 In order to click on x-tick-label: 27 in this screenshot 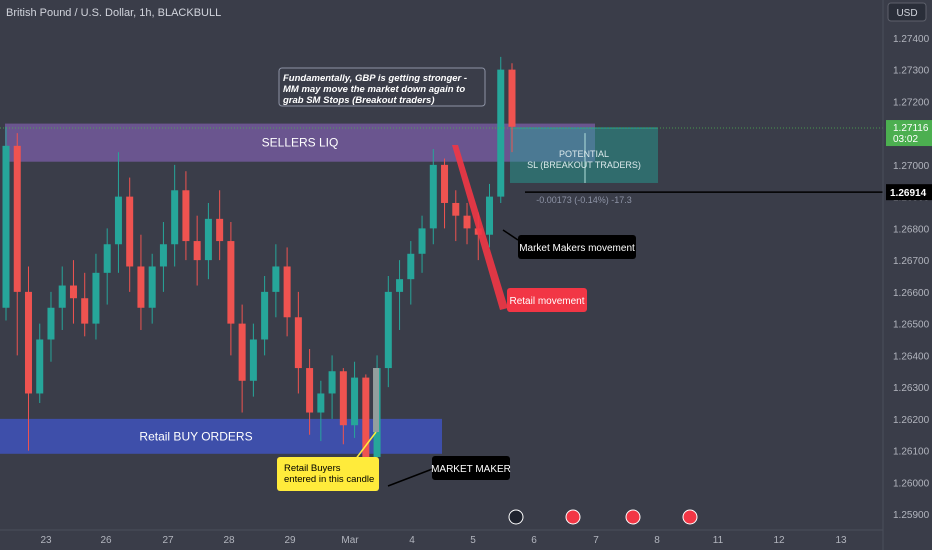, I will do `click(168, 540)`.